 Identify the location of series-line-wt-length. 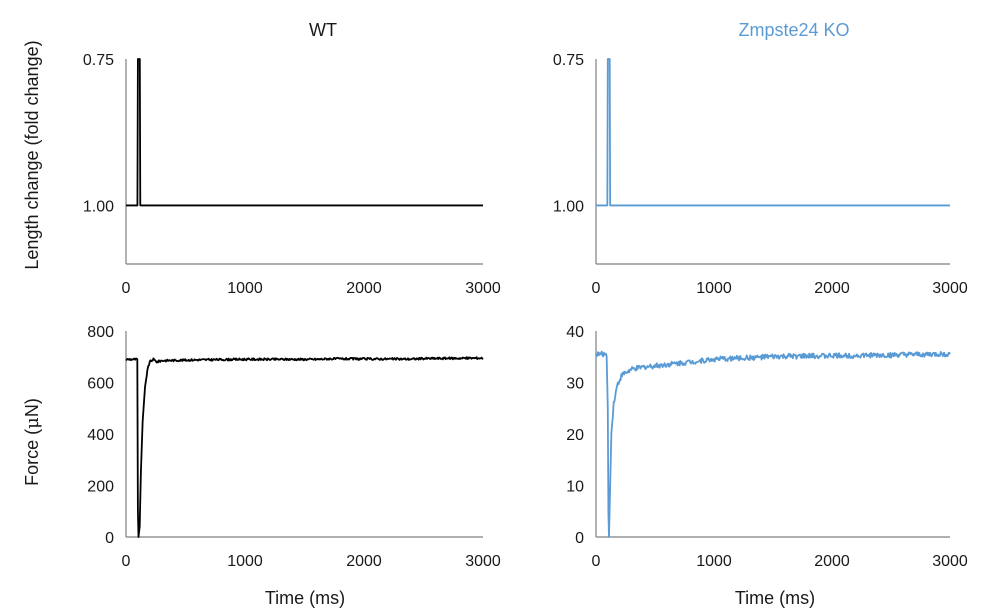
(304, 132).